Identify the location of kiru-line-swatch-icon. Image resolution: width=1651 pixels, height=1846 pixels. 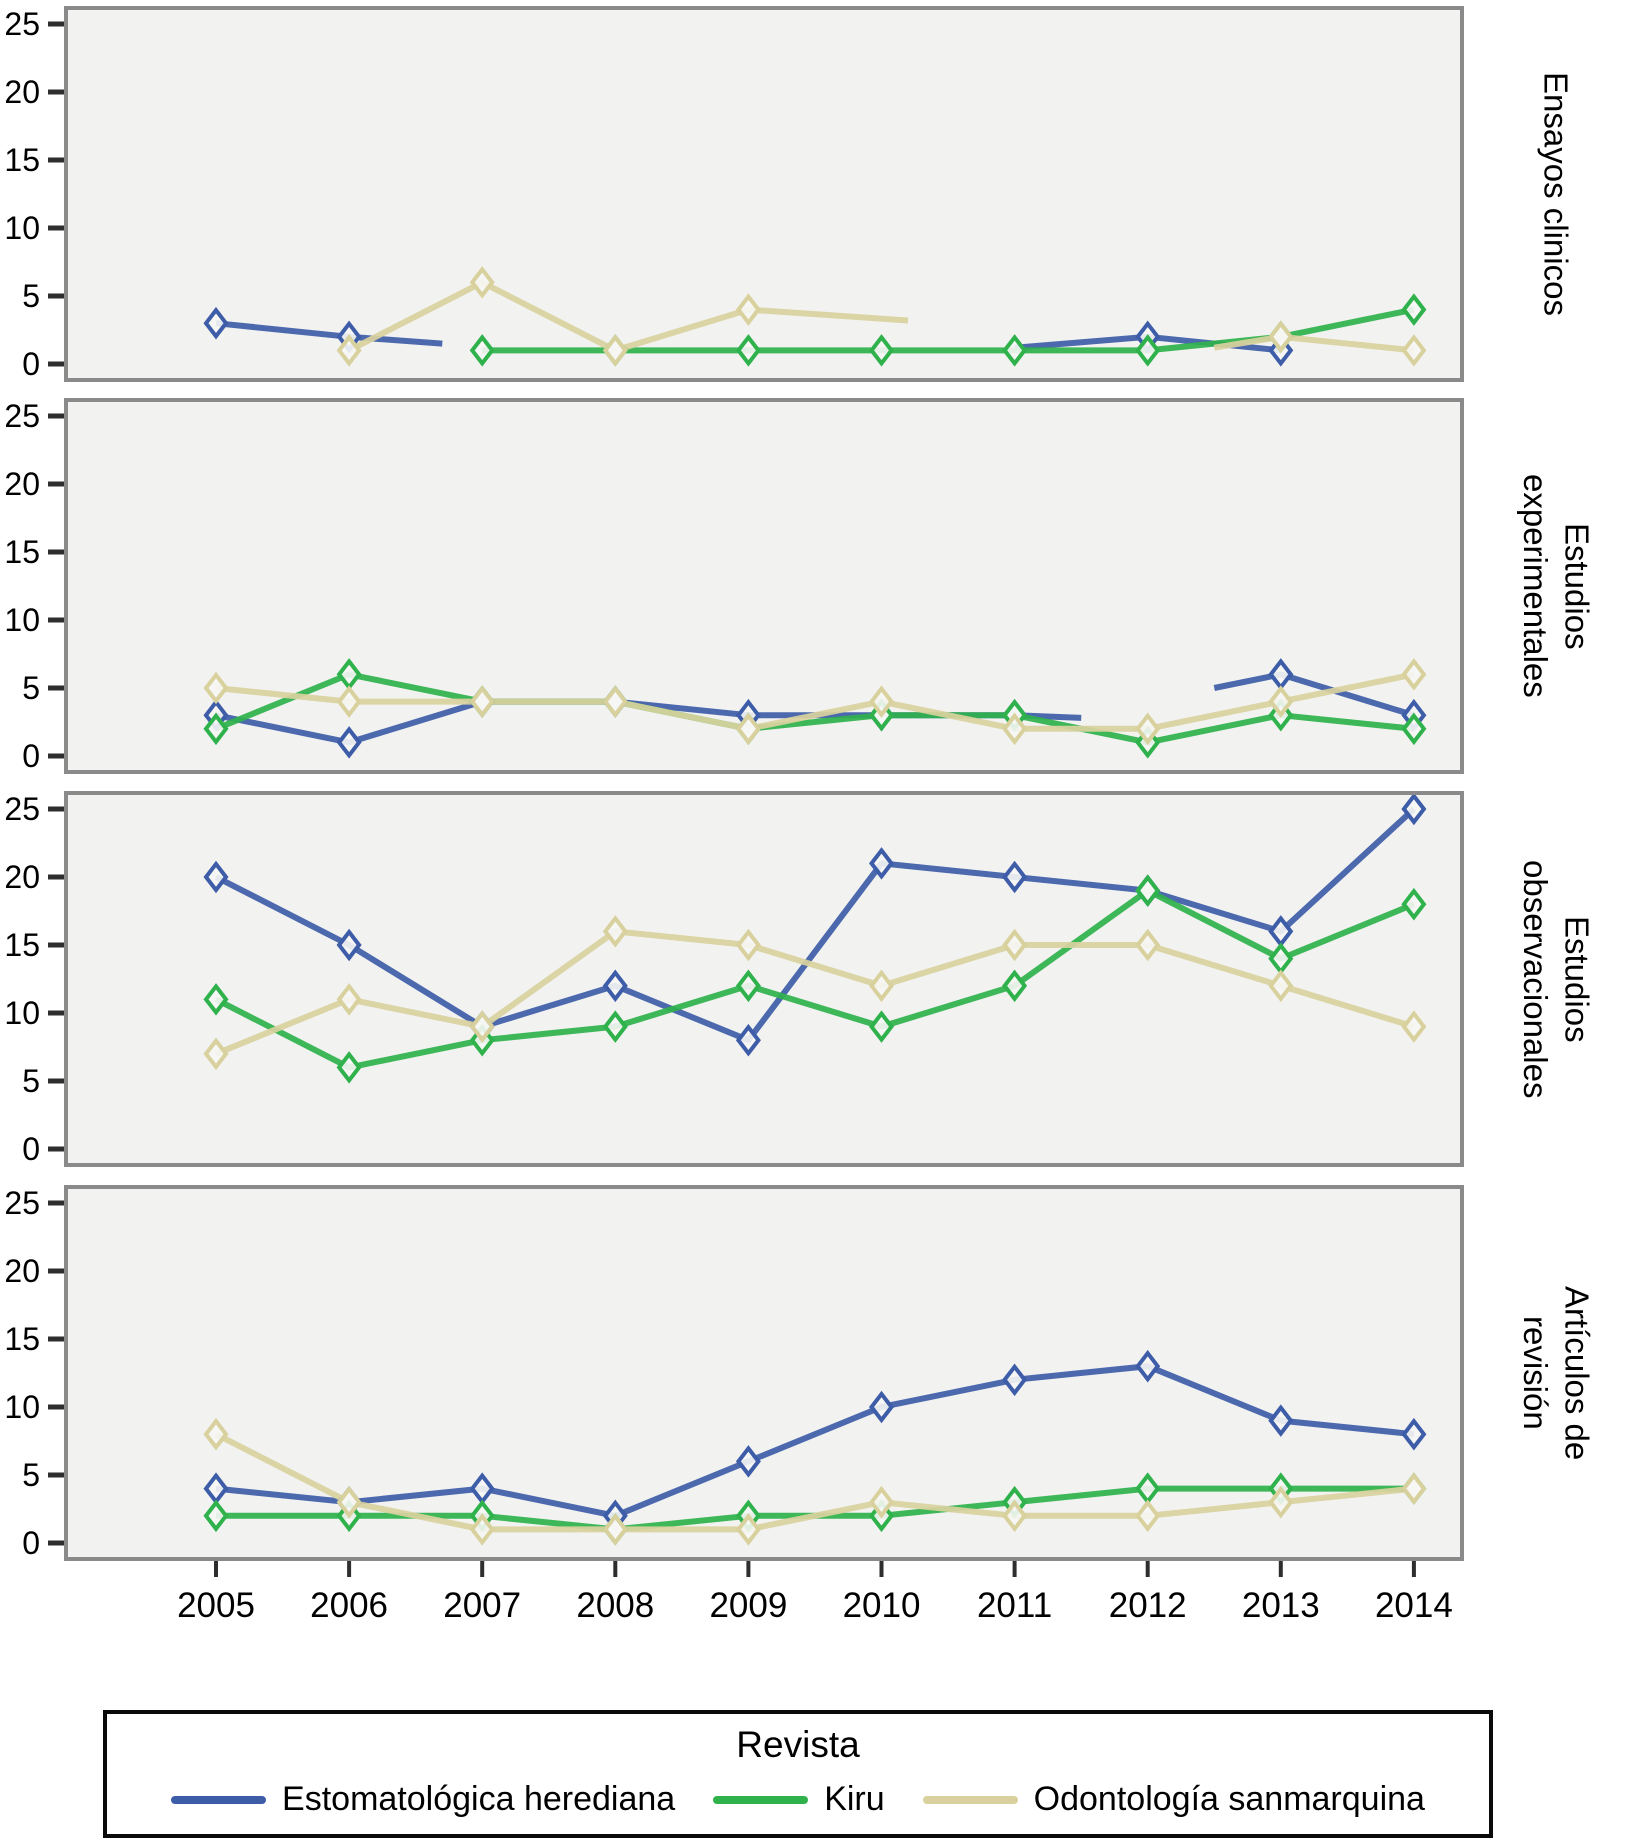
(761, 1799).